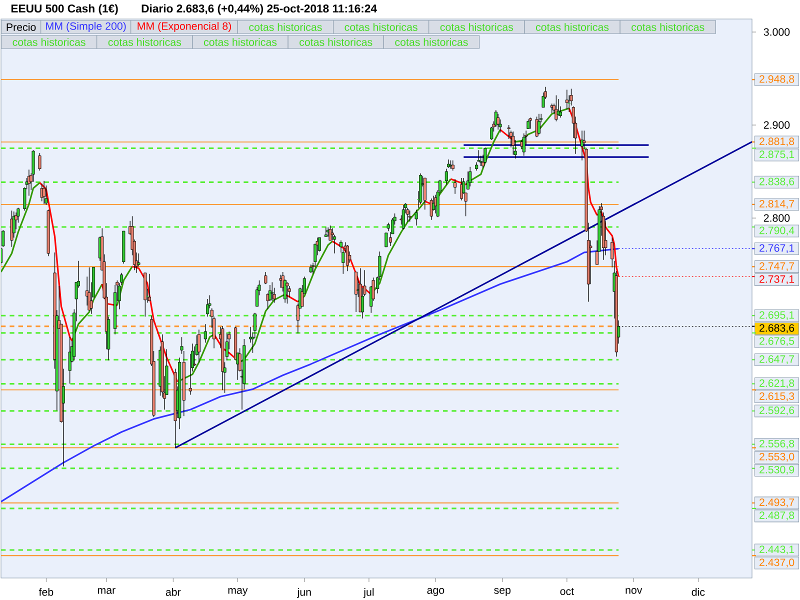 The image size is (800, 600). Describe the element at coordinates (259, 9) in the screenshot. I see `chart-subtitle: Diario 2.683,6 (+0,44%) 25-oct-2018 11:16:24` at that location.